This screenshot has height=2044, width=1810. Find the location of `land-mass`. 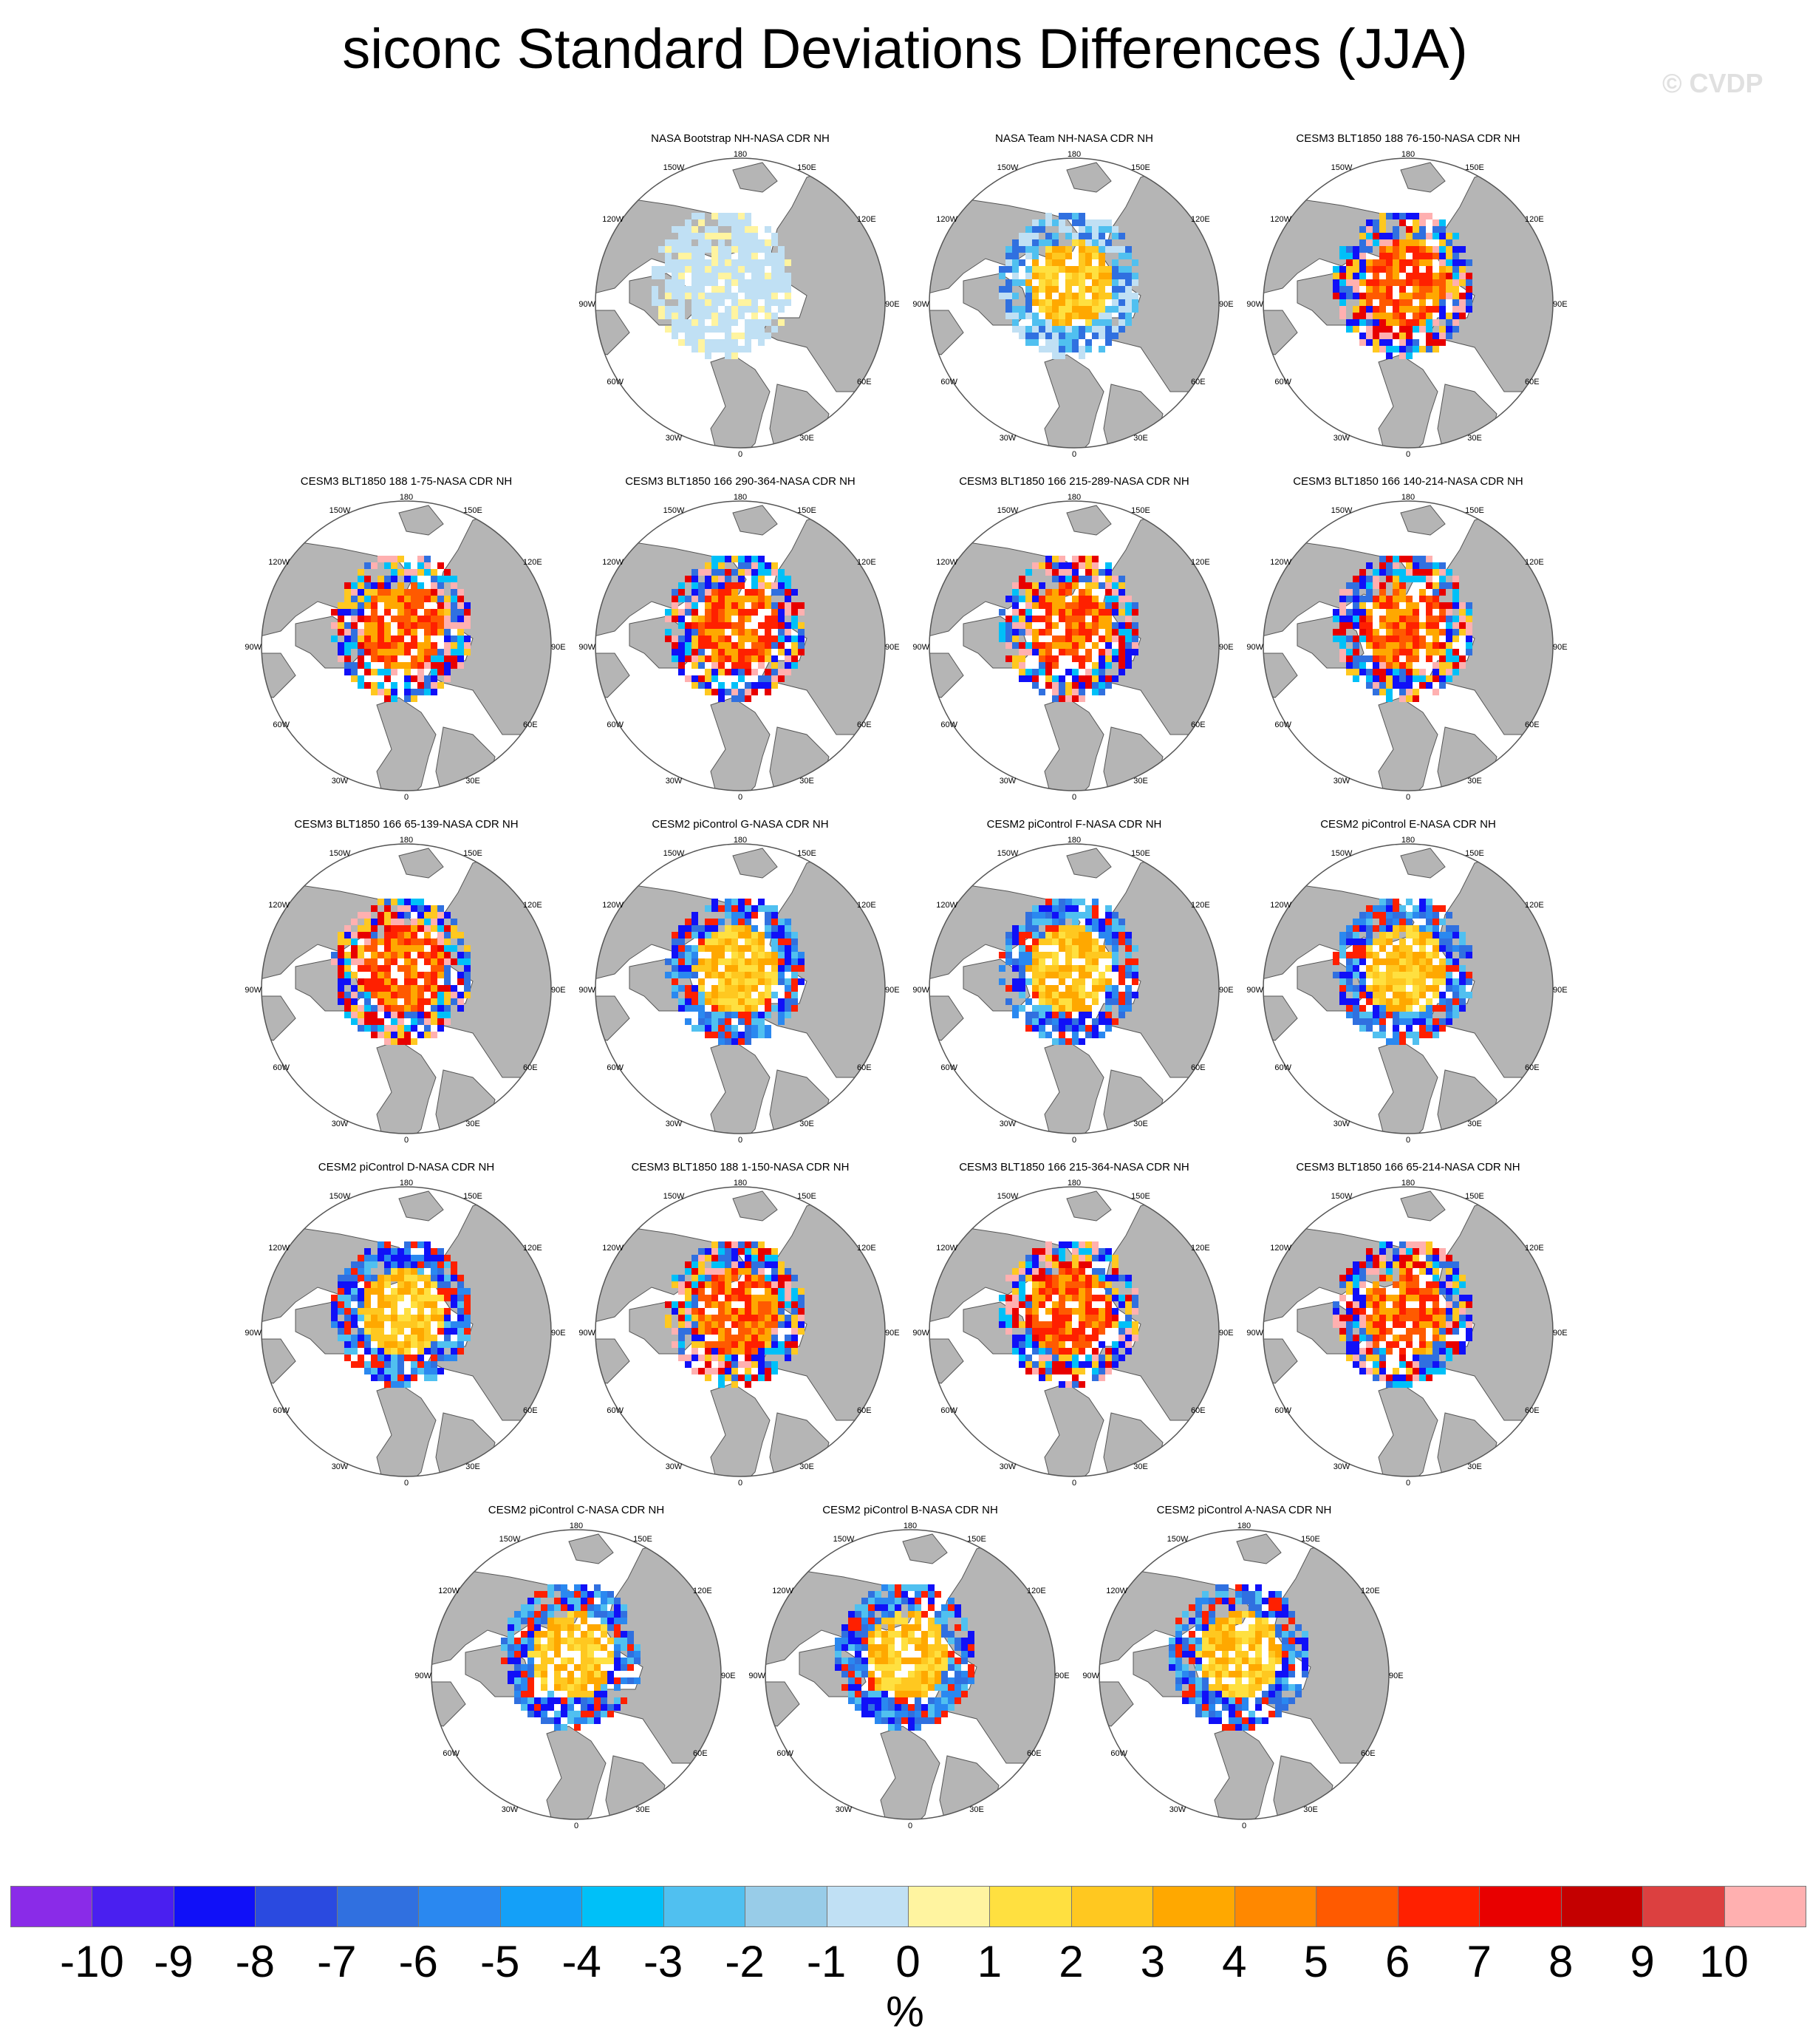

land-mass is located at coordinates (1074, 1429).